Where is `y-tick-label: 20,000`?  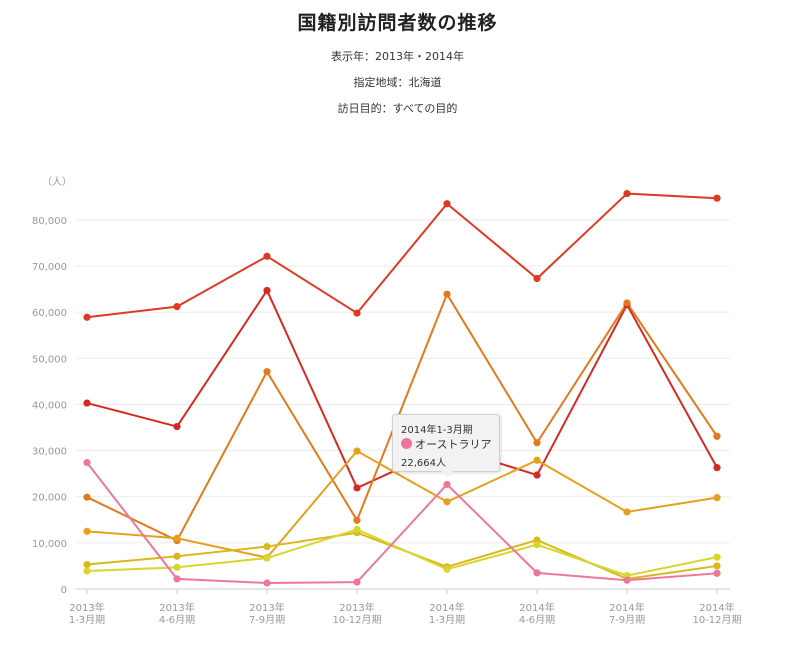 y-tick-label: 20,000 is located at coordinates (49, 498).